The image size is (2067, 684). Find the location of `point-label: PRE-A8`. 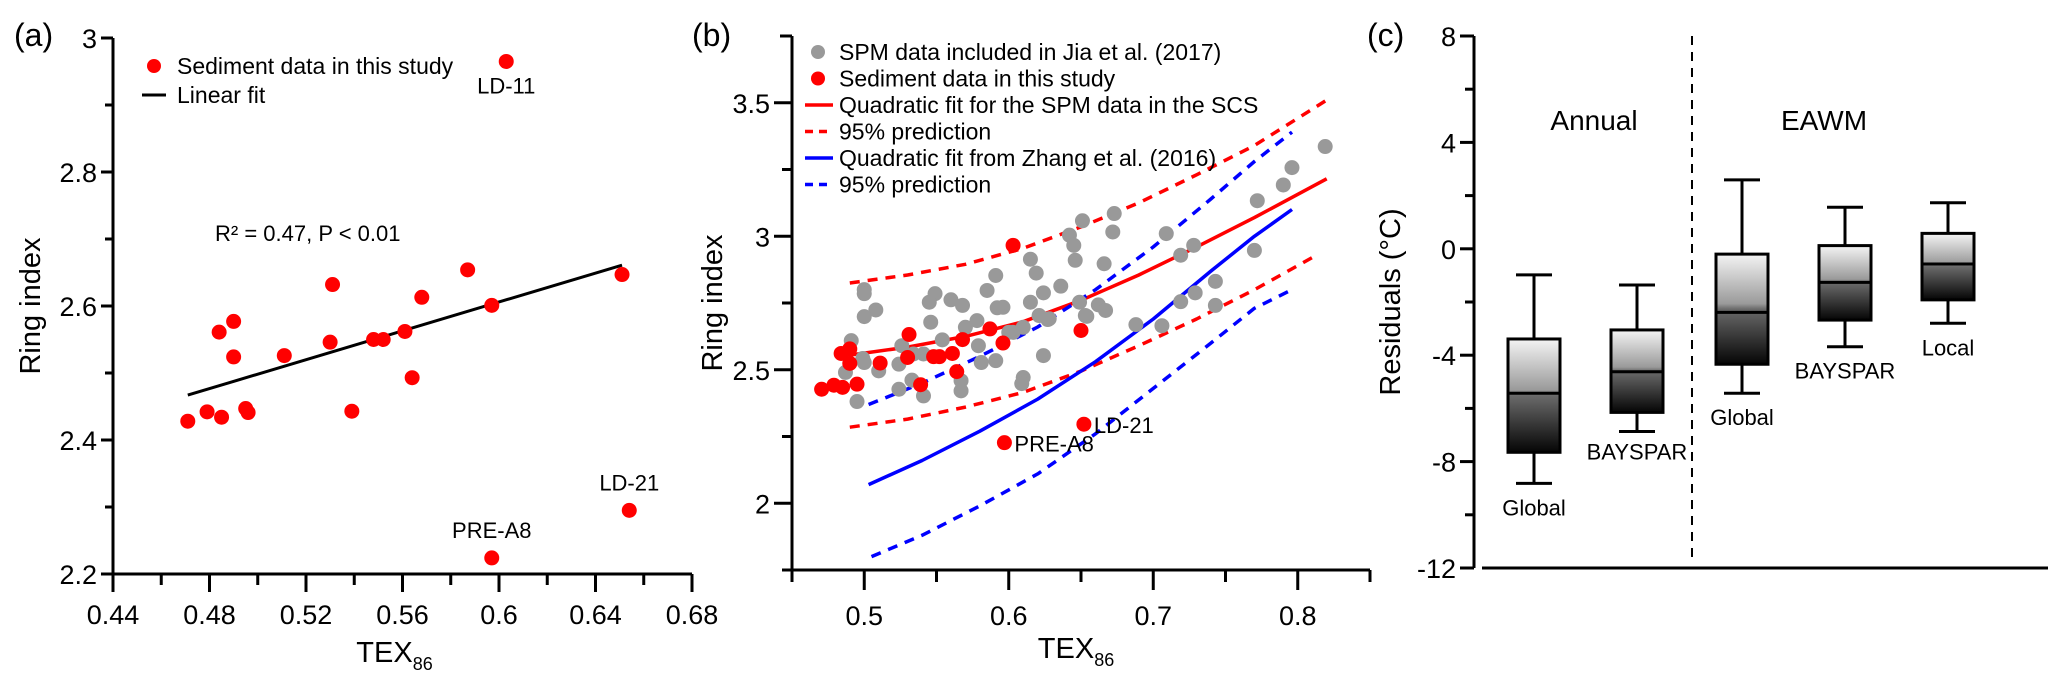

point-label: PRE-A8 is located at coordinates (1053, 444).